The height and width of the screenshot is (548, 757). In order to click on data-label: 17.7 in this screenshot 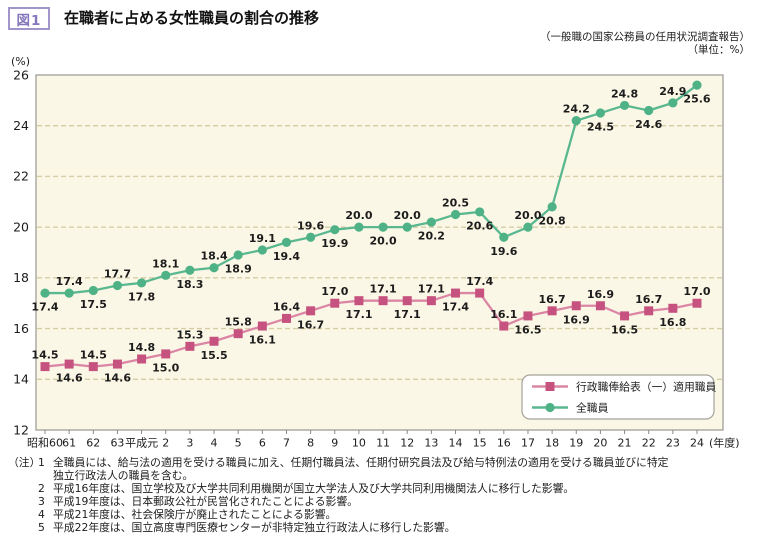, I will do `click(117, 273)`.